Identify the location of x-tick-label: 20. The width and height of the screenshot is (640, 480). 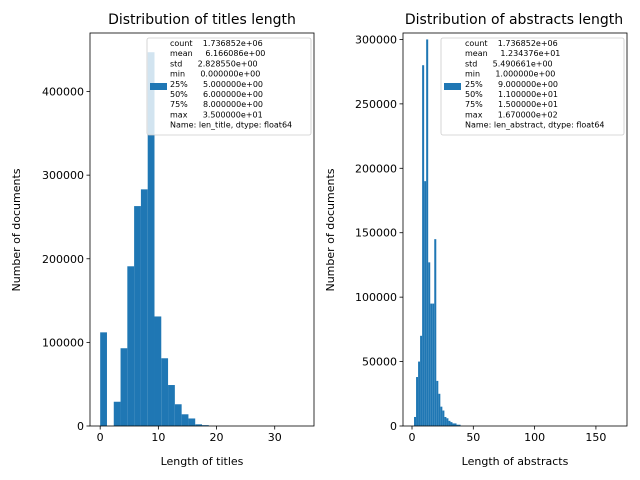
(217, 437).